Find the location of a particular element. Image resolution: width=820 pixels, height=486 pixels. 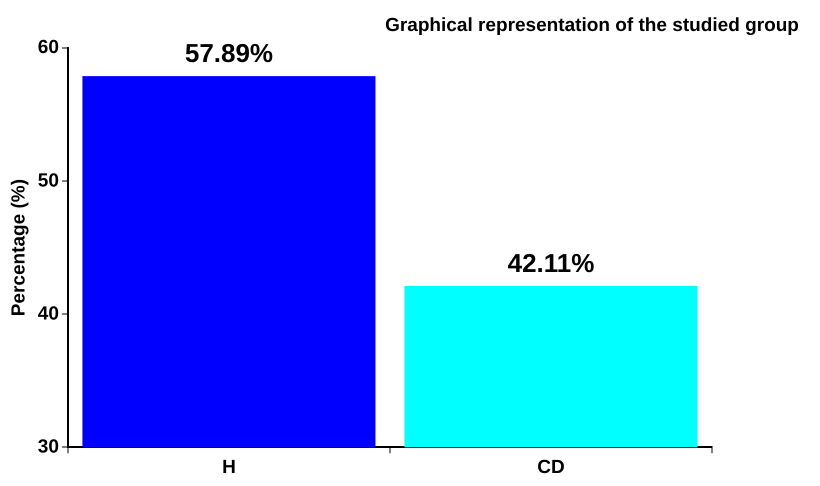

y-tick-label: 60 is located at coordinates (48, 47).